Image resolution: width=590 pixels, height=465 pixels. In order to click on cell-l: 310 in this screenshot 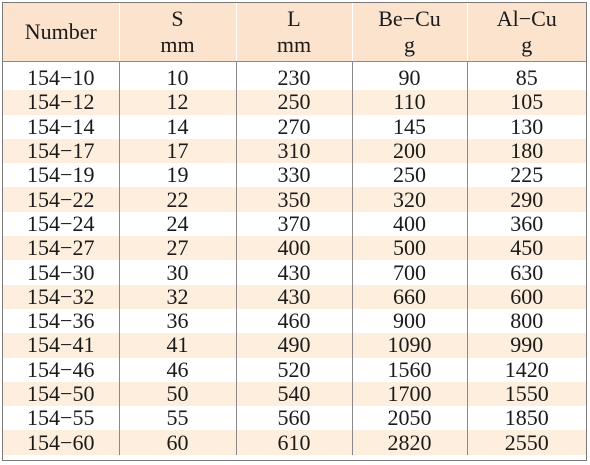, I will do `click(294, 151)`.